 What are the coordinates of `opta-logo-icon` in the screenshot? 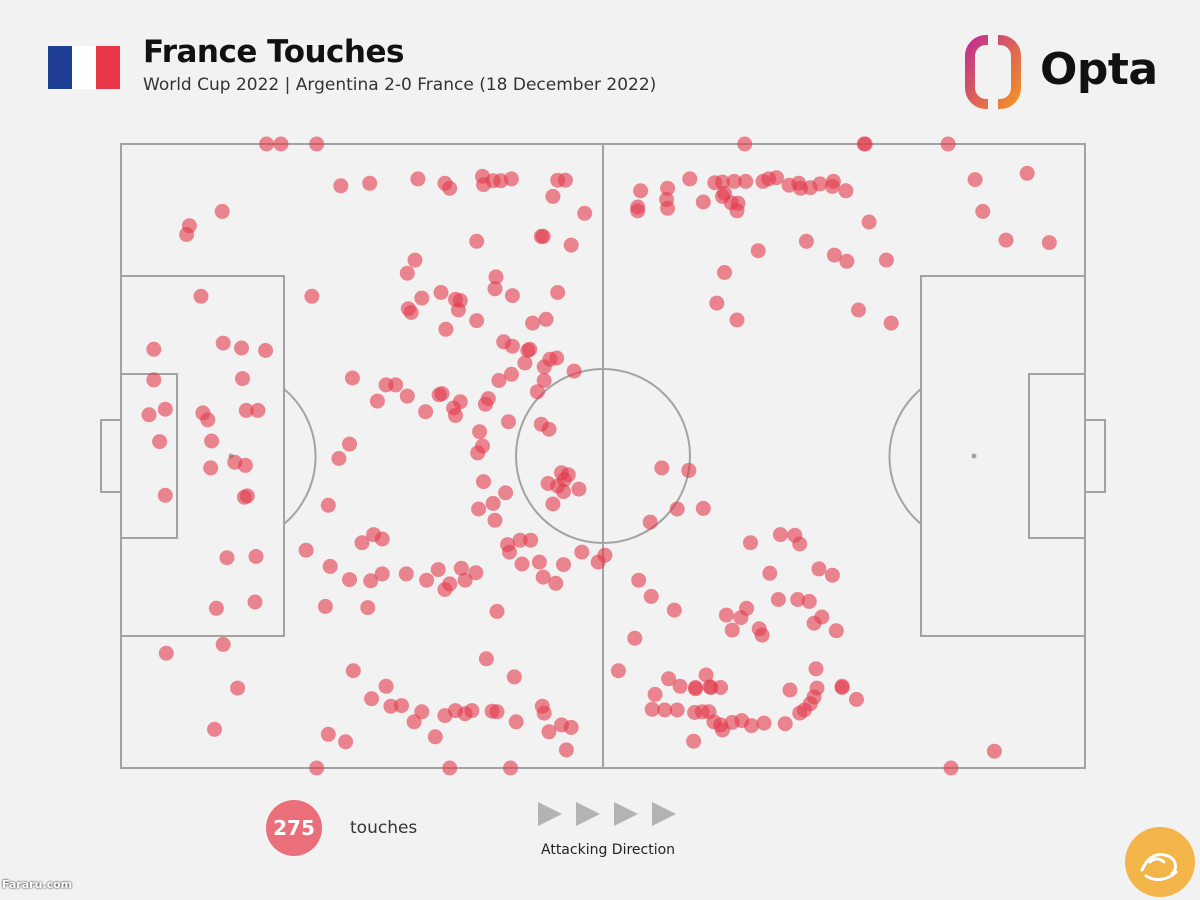 It's located at (993, 72).